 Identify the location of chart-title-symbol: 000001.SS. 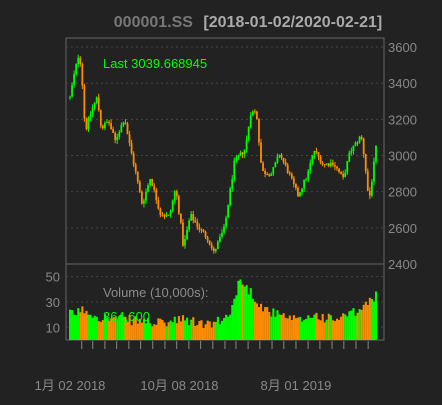
(154, 22).